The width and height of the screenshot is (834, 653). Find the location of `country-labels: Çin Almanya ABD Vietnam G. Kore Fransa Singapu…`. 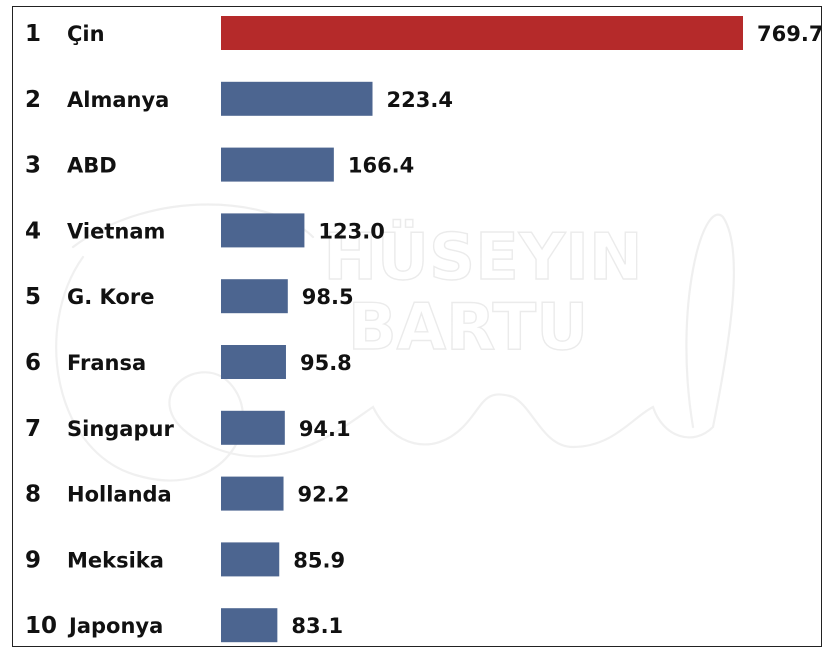

country-labels: Çin Almanya ABD Vietnam G. Kore Fransa Singapu… is located at coordinates (120, 330).